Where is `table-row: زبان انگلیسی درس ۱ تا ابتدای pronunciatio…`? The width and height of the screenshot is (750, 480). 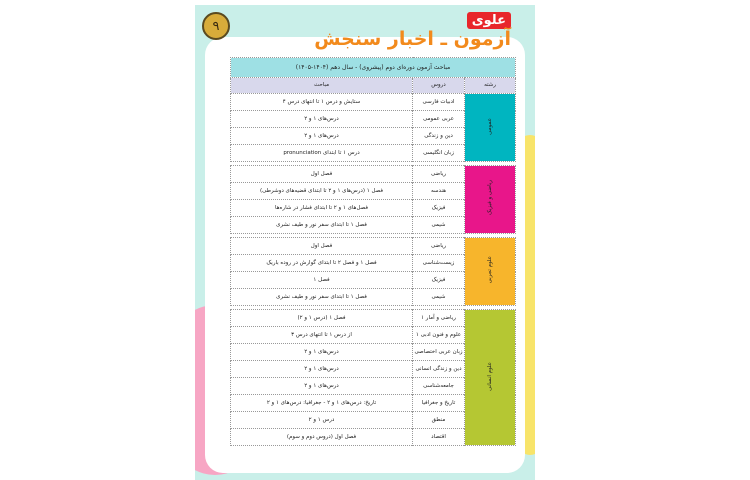 table-row: زبان انگلیسی درس ۱ تا ابتدای pronunciatio… is located at coordinates (373, 153).